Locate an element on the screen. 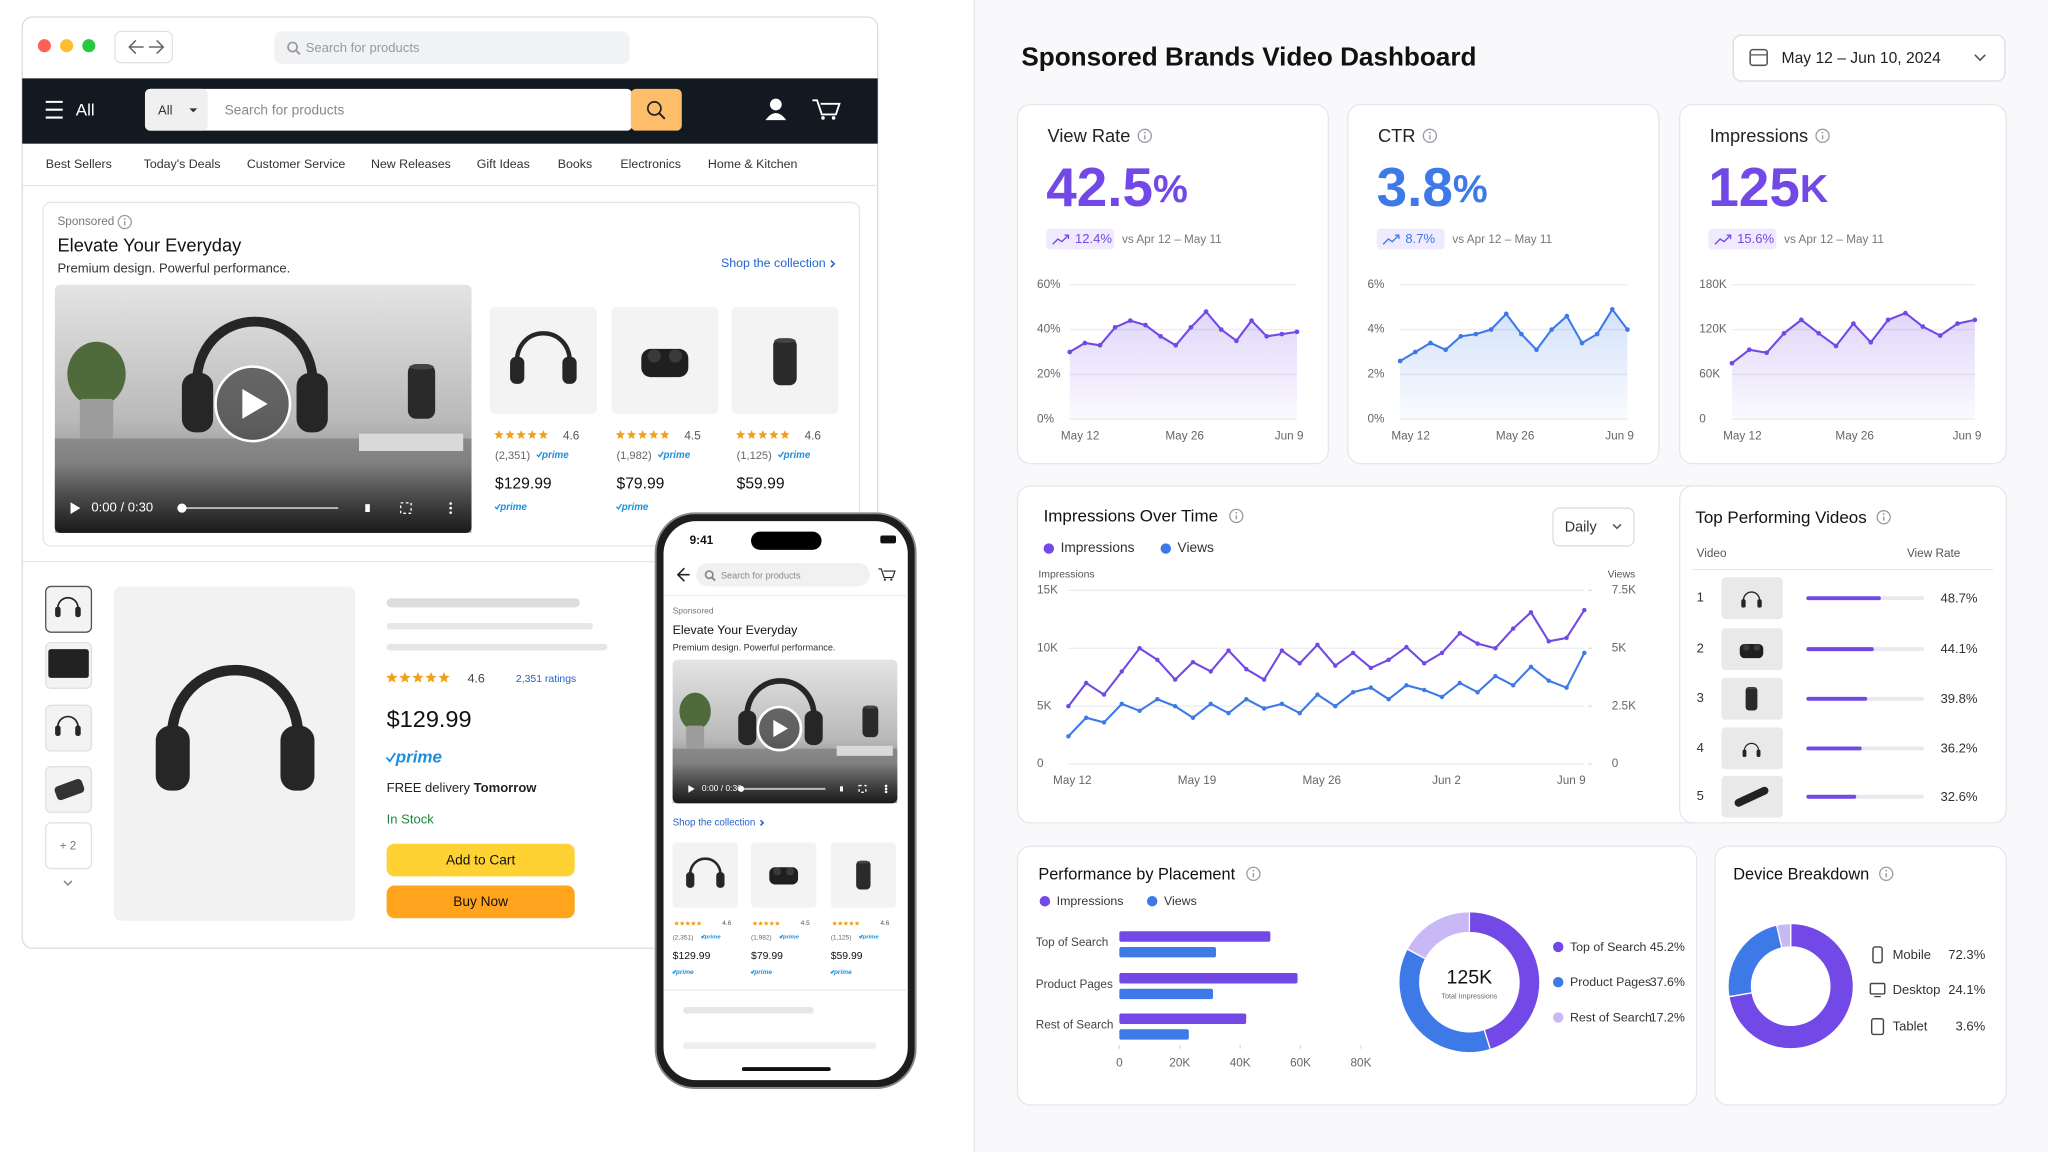  product-tile: 4.6 (2,351) prime $129.99 prime is located at coordinates (543, 409).